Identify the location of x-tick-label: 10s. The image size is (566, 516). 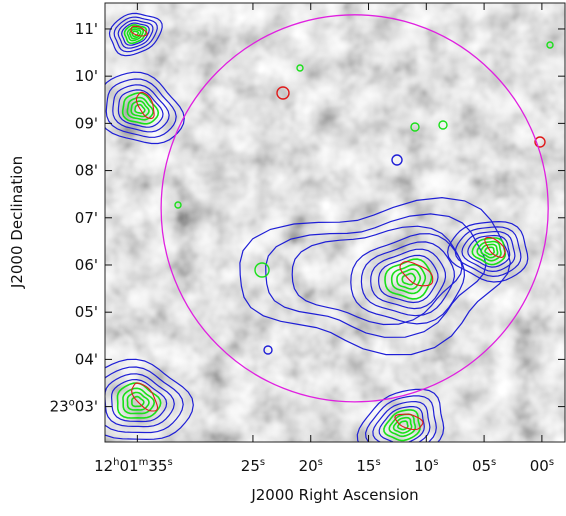
(426, 466).